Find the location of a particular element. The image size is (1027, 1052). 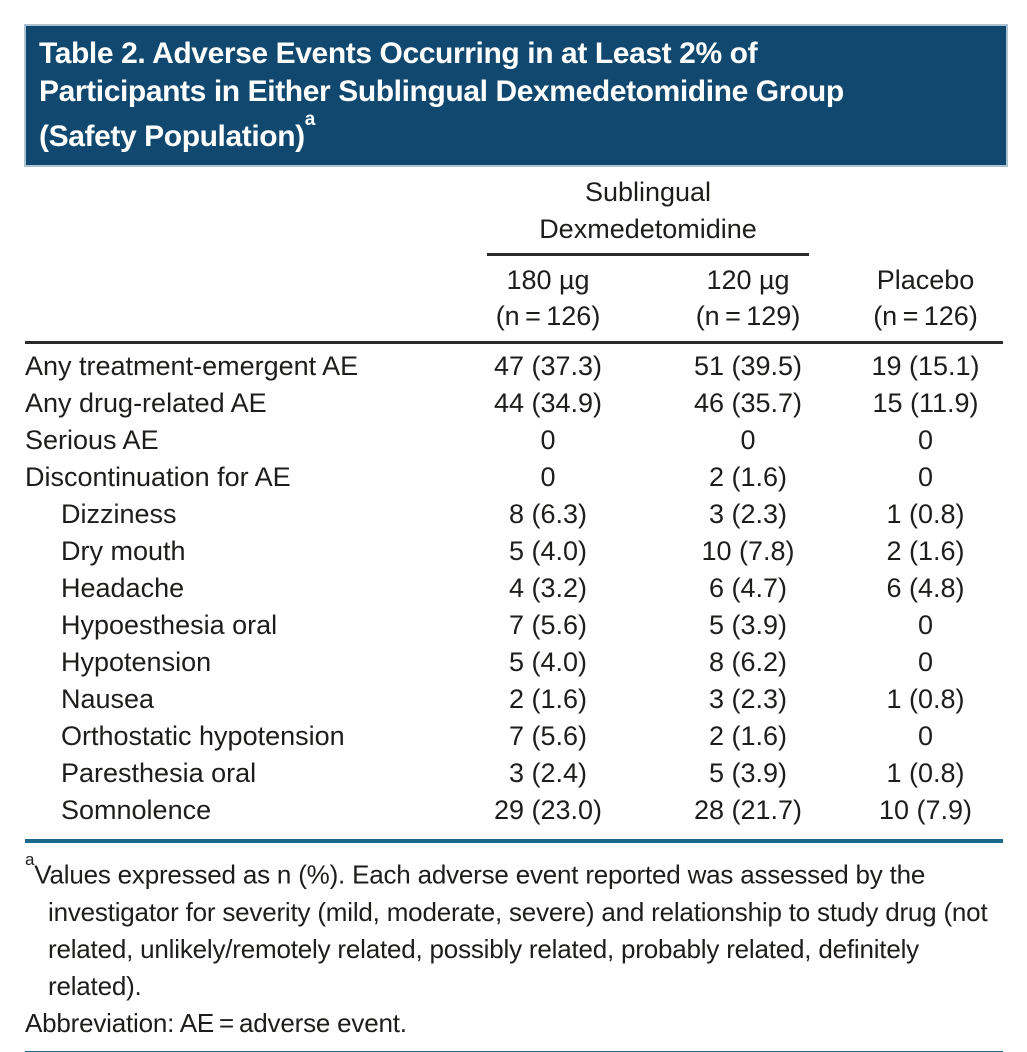

table-row: Hypotension 5 (4.0) 8 (6.2) 0 is located at coordinates (514, 662).